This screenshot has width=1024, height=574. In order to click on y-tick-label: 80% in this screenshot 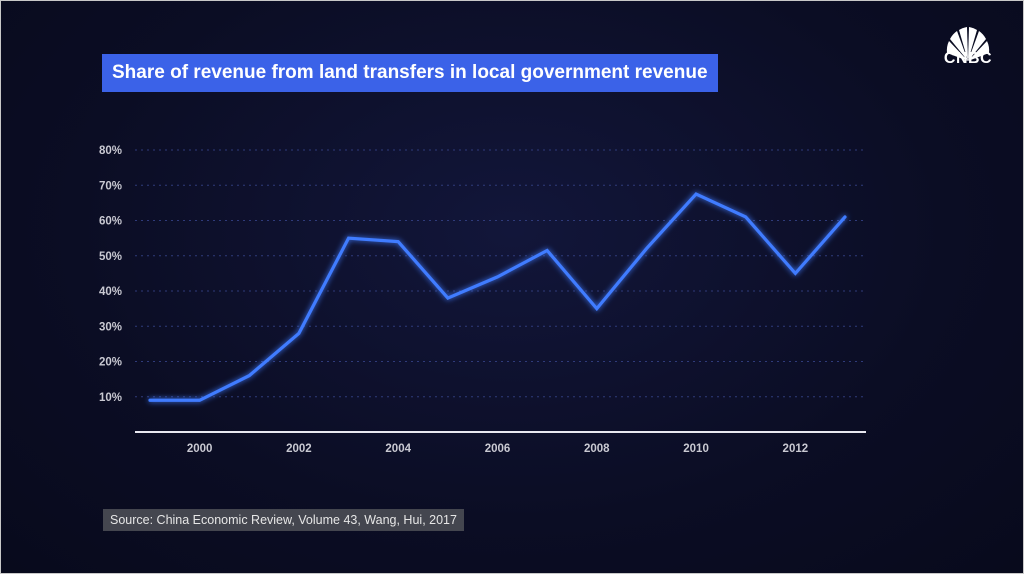, I will do `click(110, 151)`.